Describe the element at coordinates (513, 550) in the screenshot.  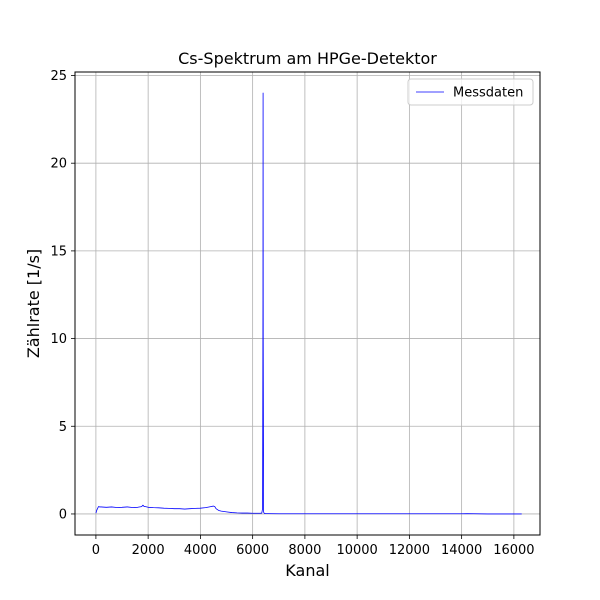
I see `x-tick-label: 16000` at that location.